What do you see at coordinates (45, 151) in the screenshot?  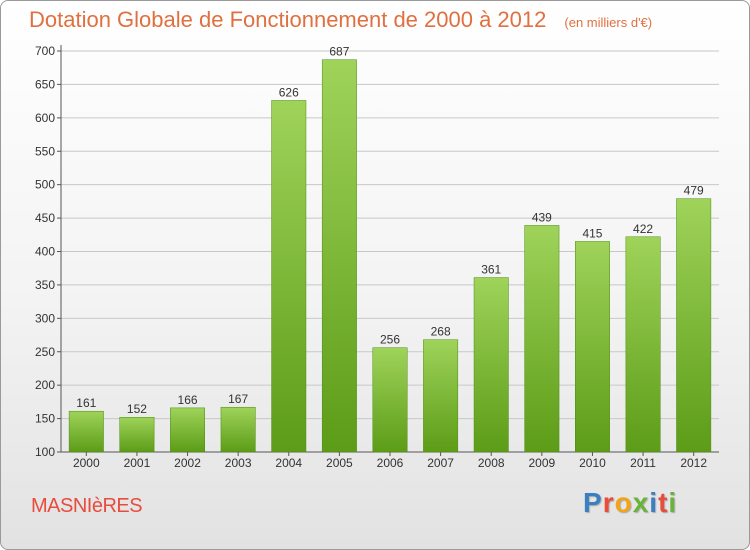 I see `y-tick-label: 550` at bounding box center [45, 151].